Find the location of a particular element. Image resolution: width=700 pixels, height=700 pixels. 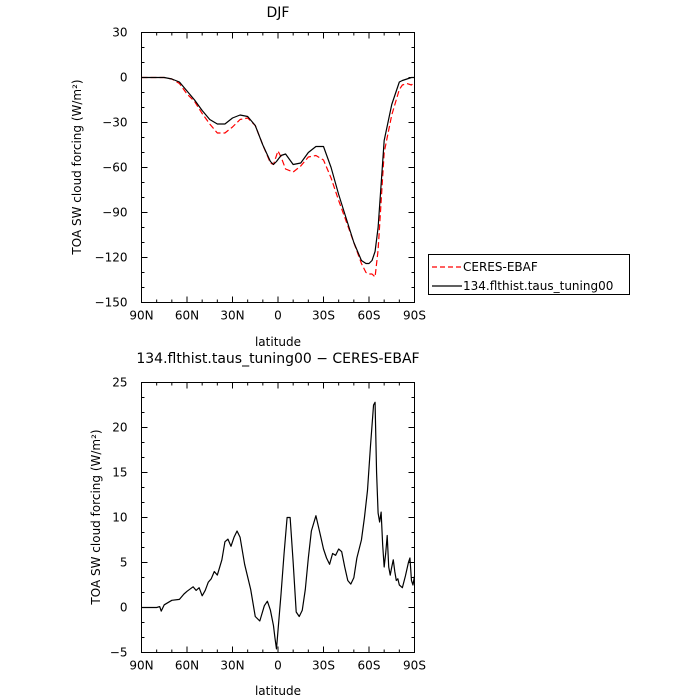

top-chart-title: DJF is located at coordinates (278, 13).